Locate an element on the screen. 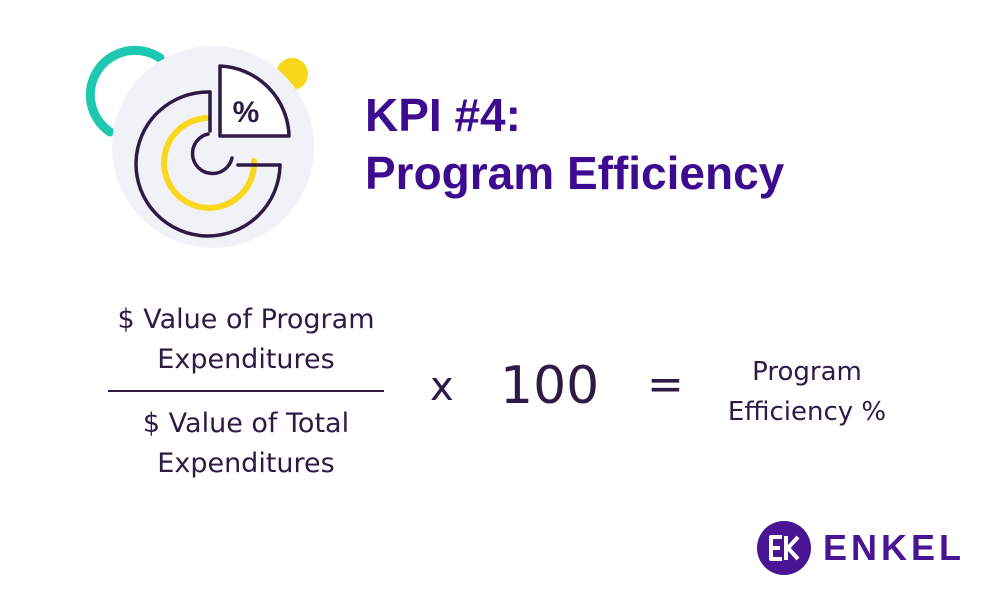  formula-result: Program Efficiency % is located at coordinates (807, 392).